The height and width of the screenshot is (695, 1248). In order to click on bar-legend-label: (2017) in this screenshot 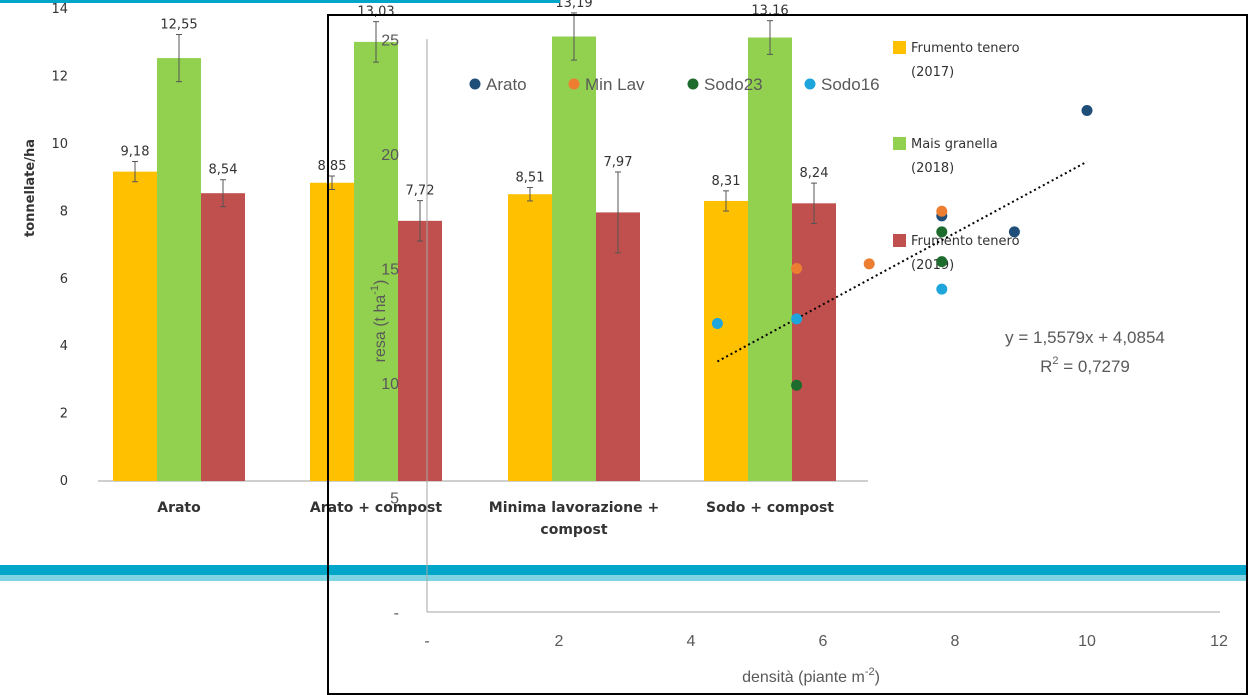, I will do `click(932, 72)`.